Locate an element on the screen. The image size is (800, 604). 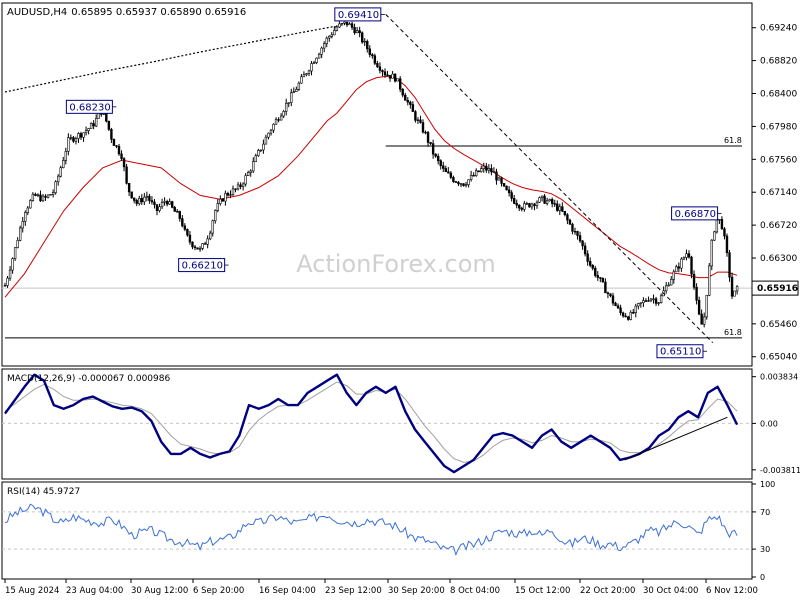
x-axis-label: 6 Sep 20:00 is located at coordinates (218, 591).